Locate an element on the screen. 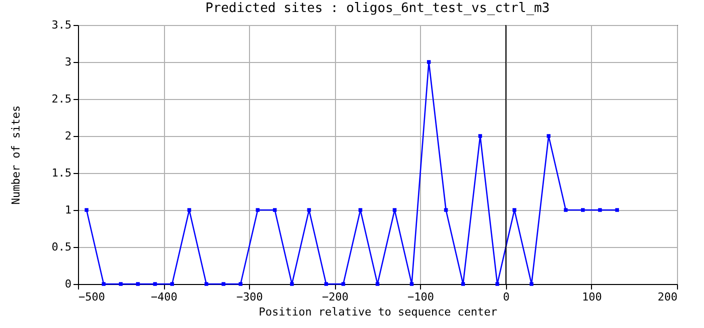 The width and height of the screenshot is (704, 328). x-tick-label: −500 is located at coordinates (91, 297).